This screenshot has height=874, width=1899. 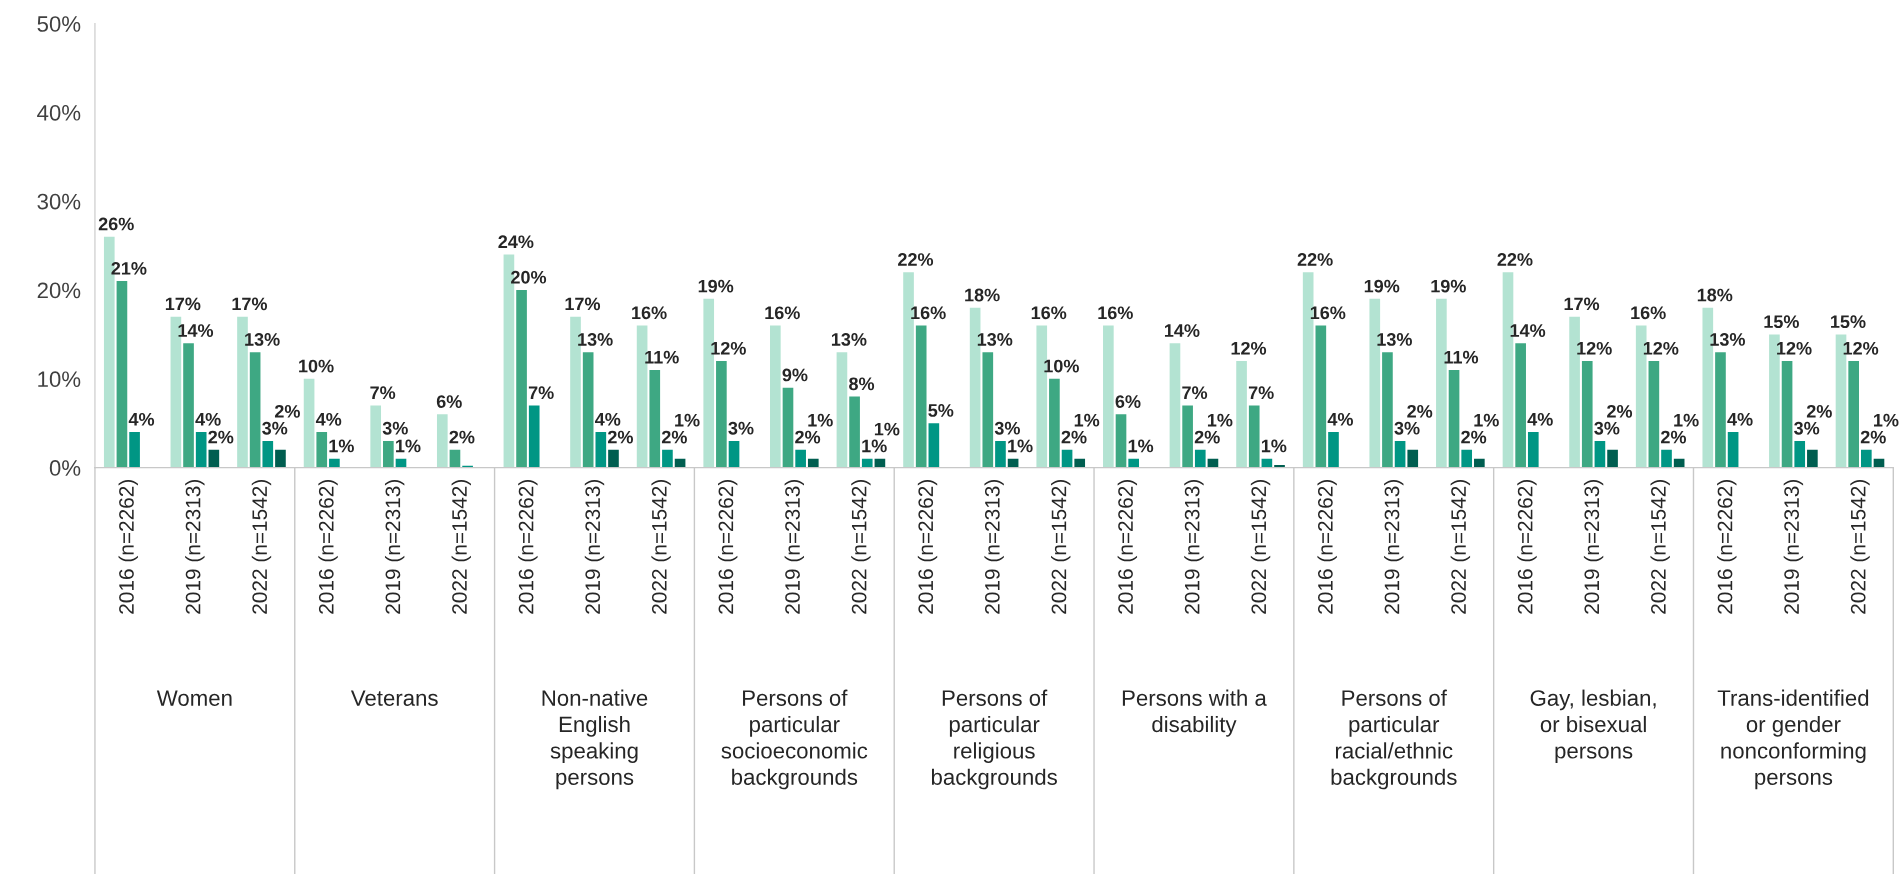 What do you see at coordinates (59, 201) in the screenshot?
I see `y-tick-label: 30%` at bounding box center [59, 201].